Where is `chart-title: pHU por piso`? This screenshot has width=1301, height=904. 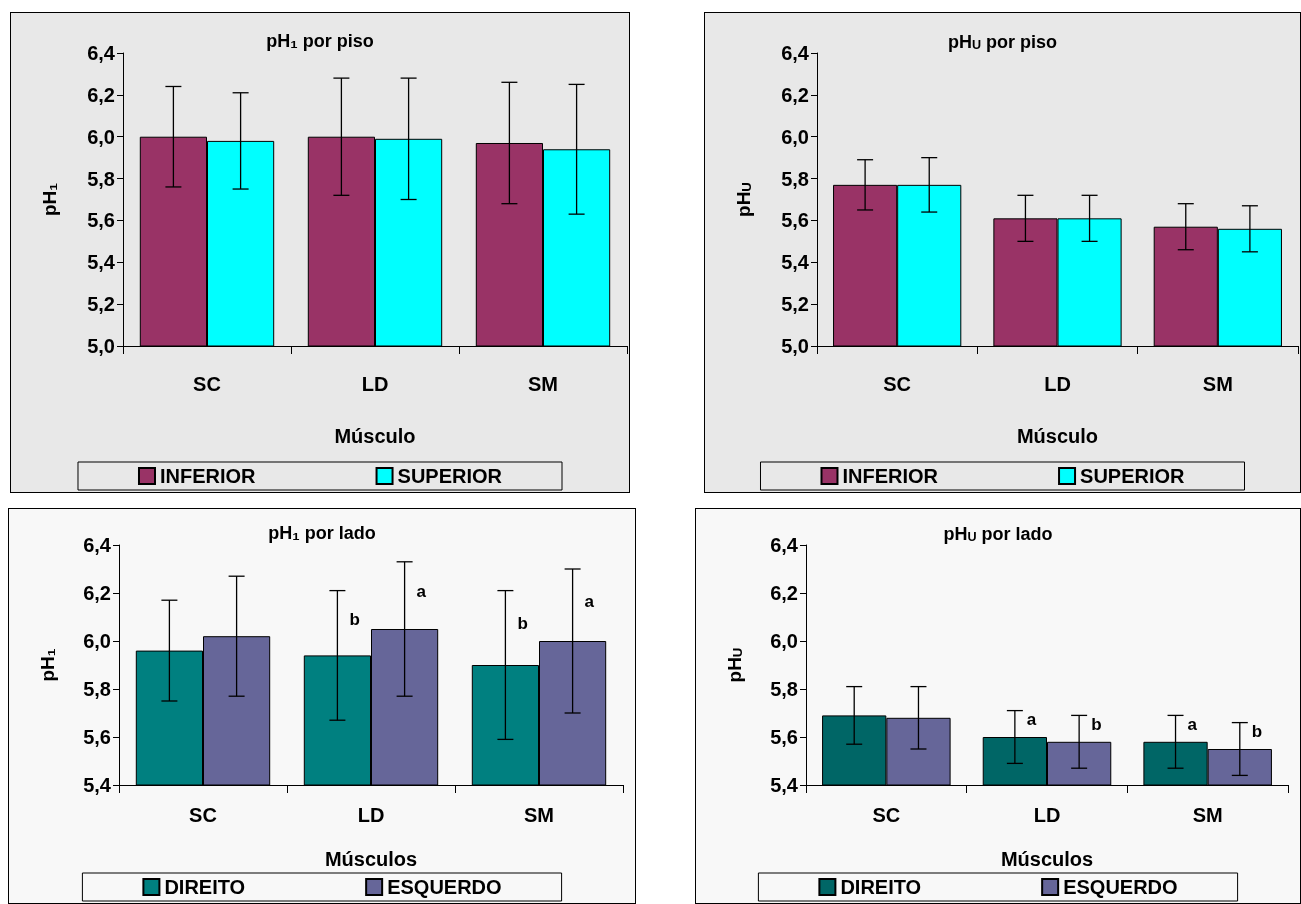
chart-title: pHU por piso is located at coordinates (1002, 41).